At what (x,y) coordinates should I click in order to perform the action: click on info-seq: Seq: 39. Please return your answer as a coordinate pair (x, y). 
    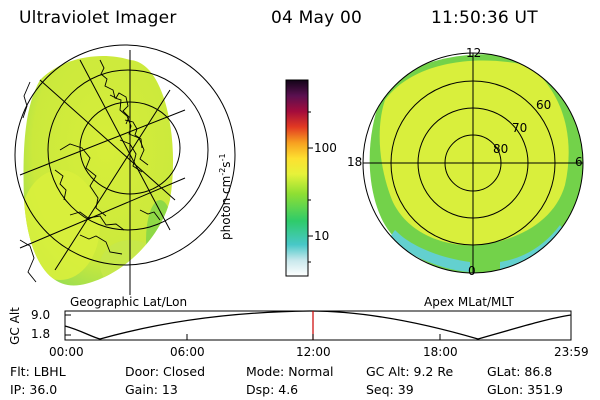
    Looking at the image, I should click on (390, 389).